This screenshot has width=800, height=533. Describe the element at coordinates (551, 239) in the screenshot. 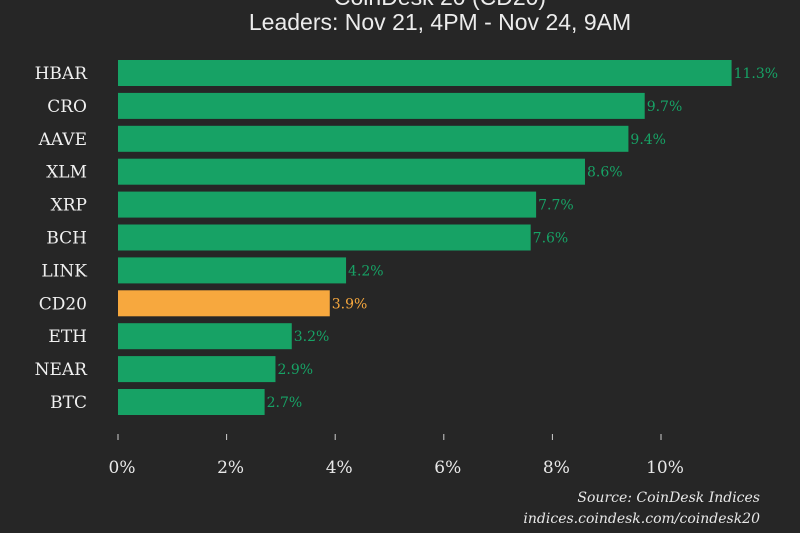

I see `value-label: 7.6%` at that location.